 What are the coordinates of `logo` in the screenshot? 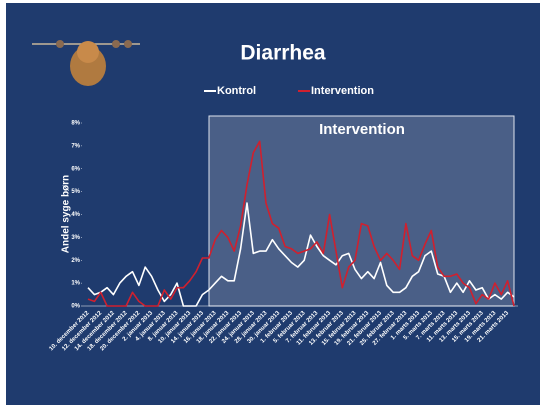 It's located at (86, 63).